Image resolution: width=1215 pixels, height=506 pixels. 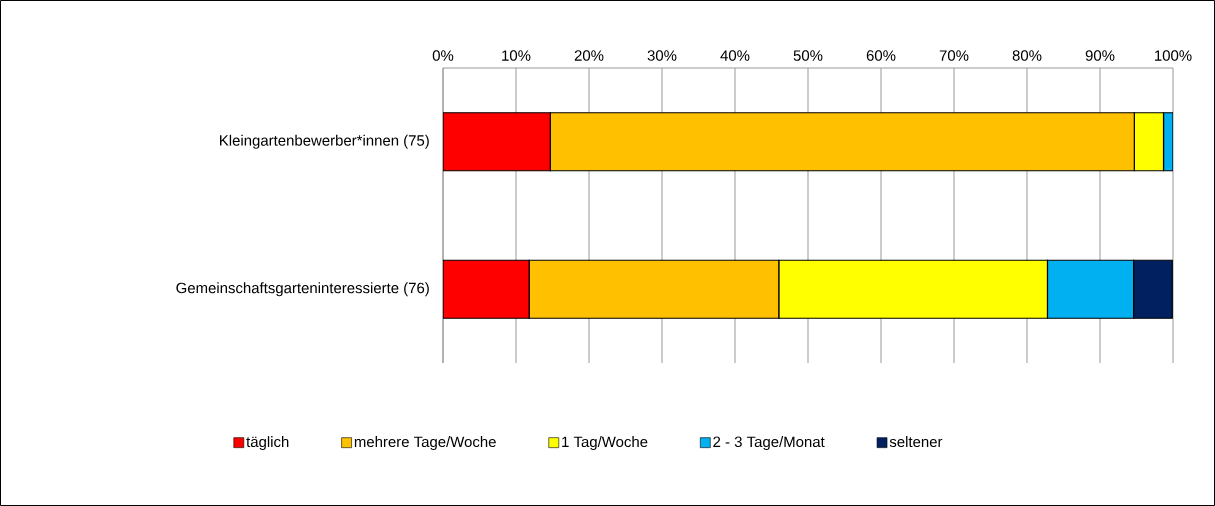 What do you see at coordinates (425, 443) in the screenshot?
I see `legend-label: mehrere Tage/Woche` at bounding box center [425, 443].